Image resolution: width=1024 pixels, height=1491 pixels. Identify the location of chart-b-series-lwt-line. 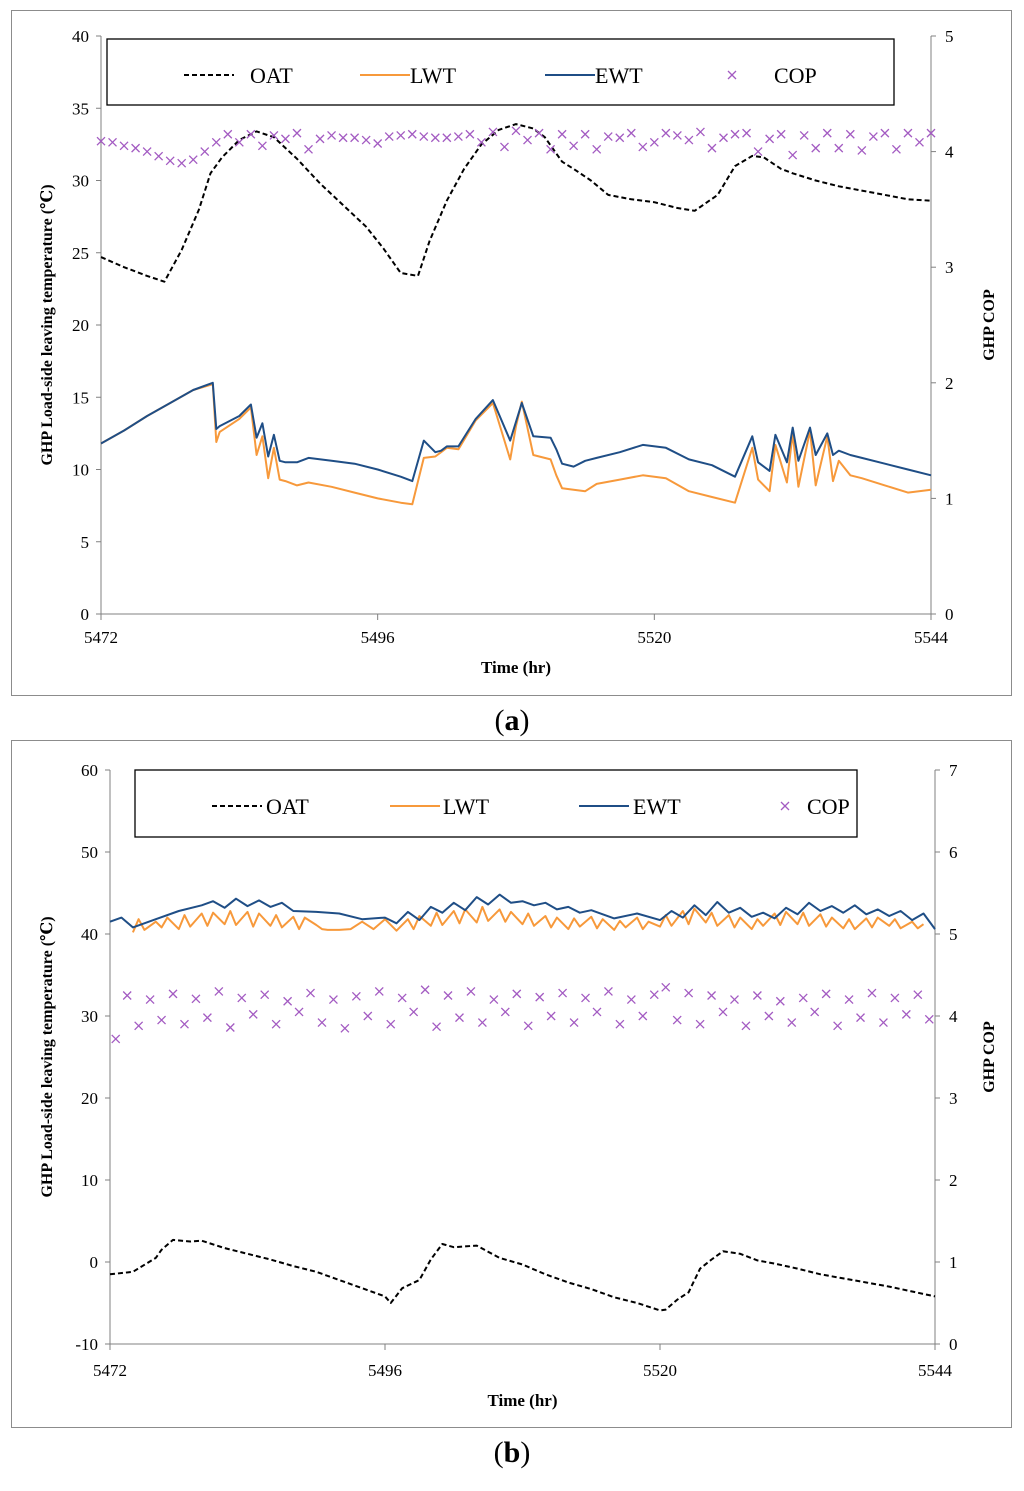
(528, 919).